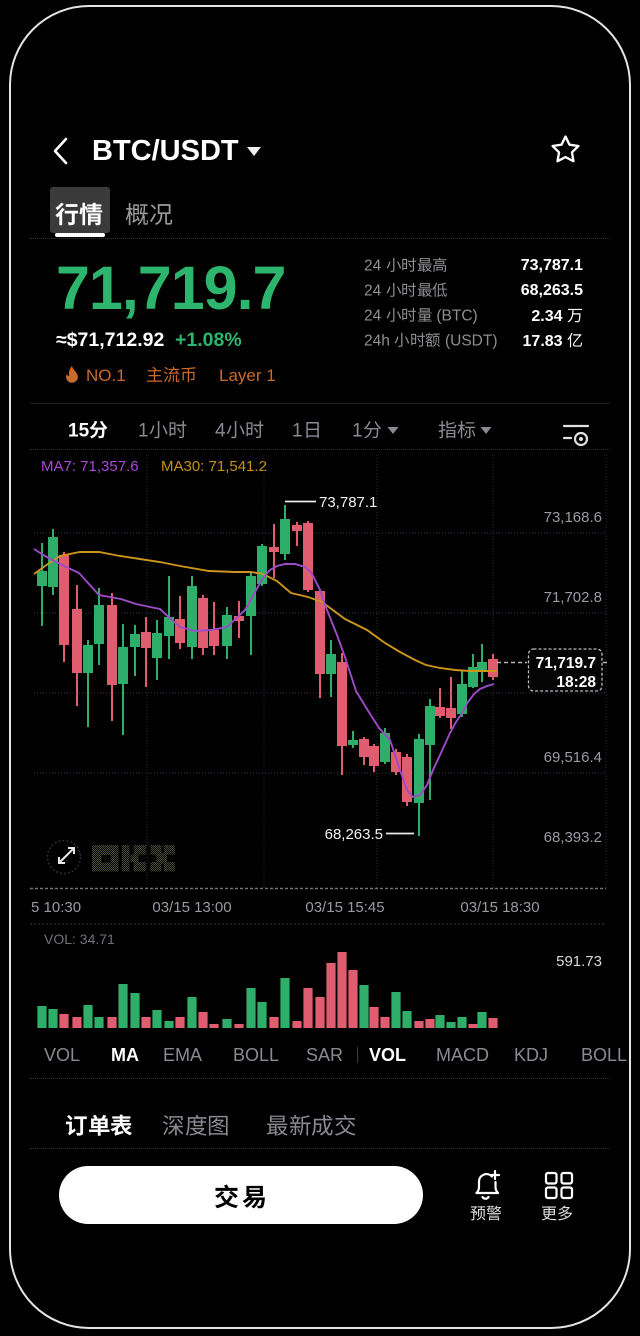 This screenshot has width=640, height=1336. Describe the element at coordinates (191, 907) in the screenshot. I see `svg-text: 03/15 13:00` at that location.